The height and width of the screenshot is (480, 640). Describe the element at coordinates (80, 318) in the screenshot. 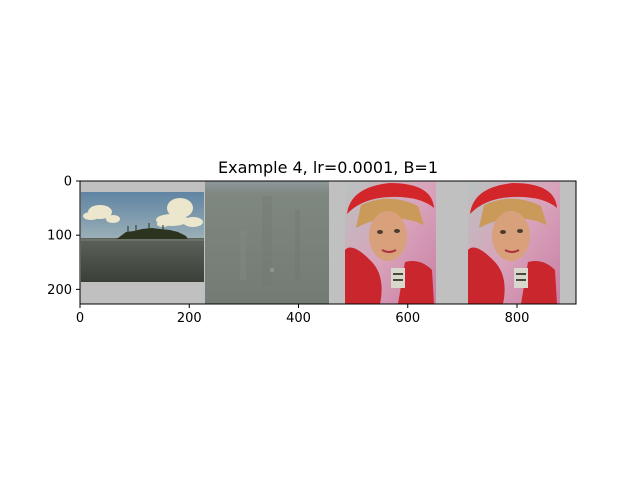

I see `x-tick-label: 0` at that location.